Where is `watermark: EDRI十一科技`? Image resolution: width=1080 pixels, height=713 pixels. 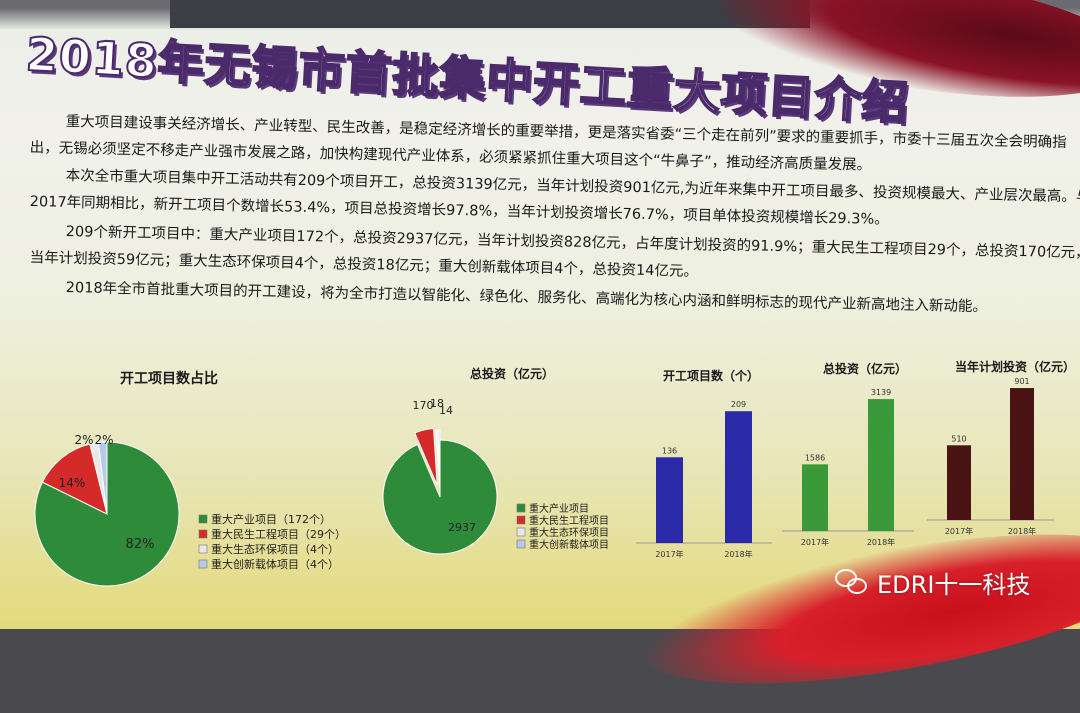
watermark: EDRI十一科技 is located at coordinates (932, 582).